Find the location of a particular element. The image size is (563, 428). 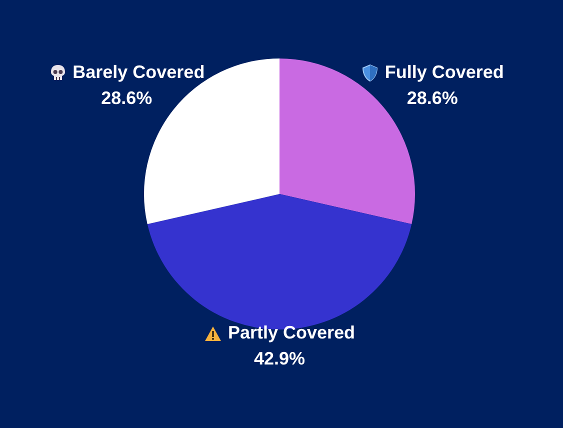

slice-label: Barely Covered is located at coordinates (138, 72).